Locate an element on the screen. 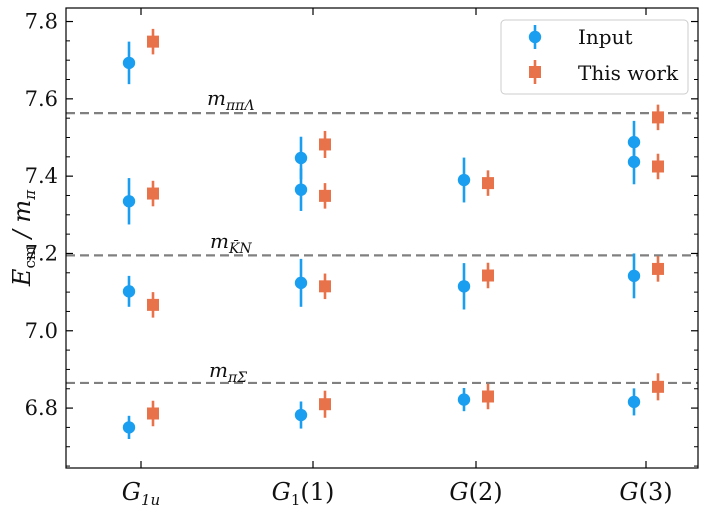 This screenshot has width=707, height=507. legend-input-label: Input is located at coordinates (605, 37).